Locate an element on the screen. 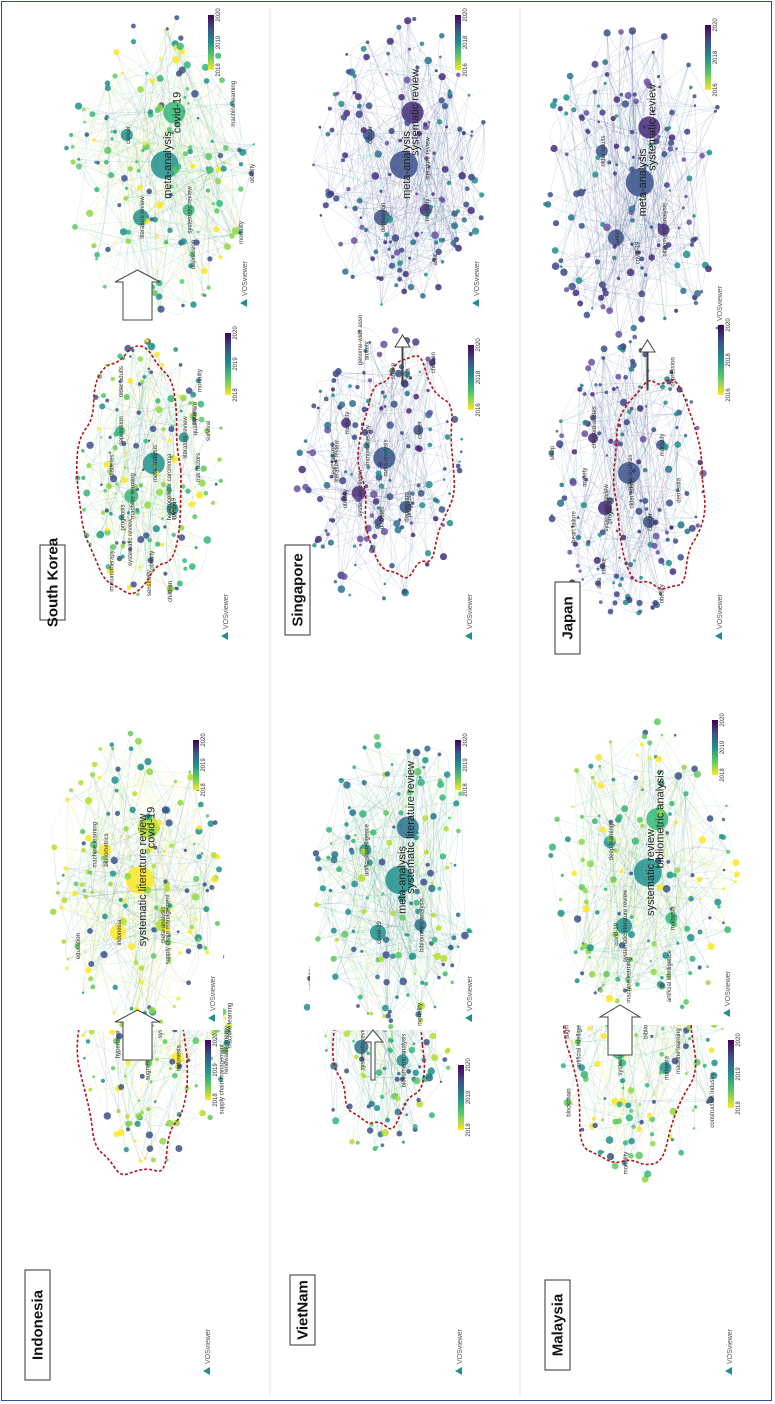 This screenshot has width=775, height=1404. zoom-colorbar-tick: 2019 is located at coordinates (204, 765).